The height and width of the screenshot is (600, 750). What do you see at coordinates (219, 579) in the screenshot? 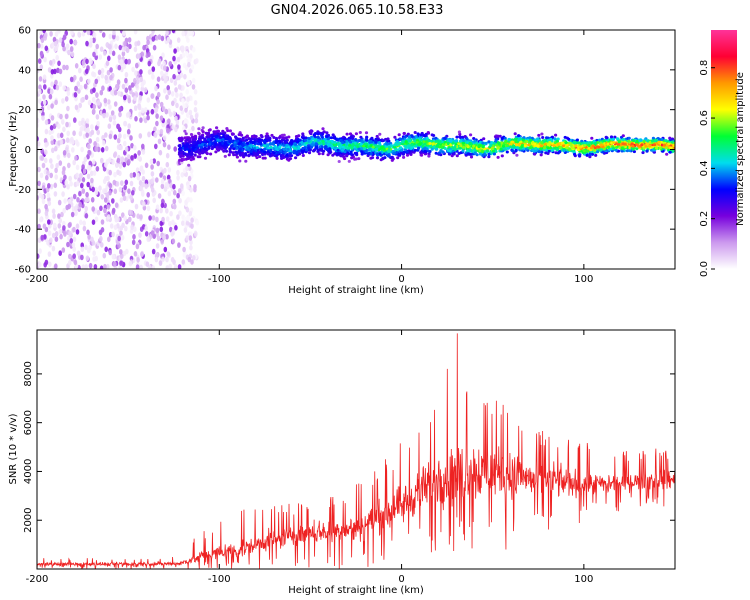
I see `x-tick-label: -100` at bounding box center [219, 579].